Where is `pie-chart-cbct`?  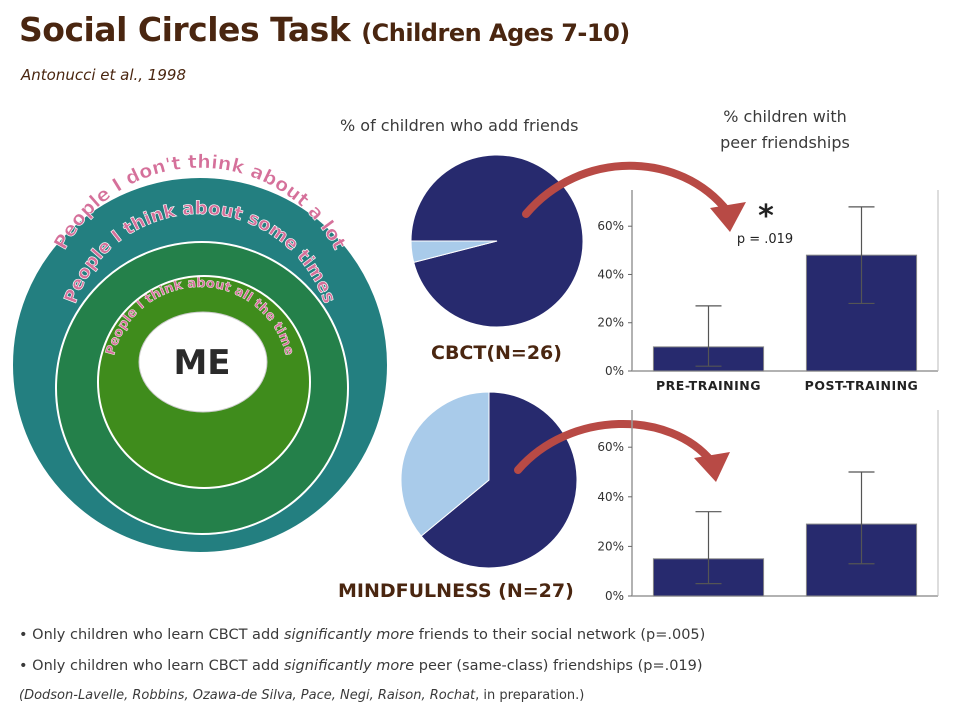 pie-chart-cbct is located at coordinates (497, 241).